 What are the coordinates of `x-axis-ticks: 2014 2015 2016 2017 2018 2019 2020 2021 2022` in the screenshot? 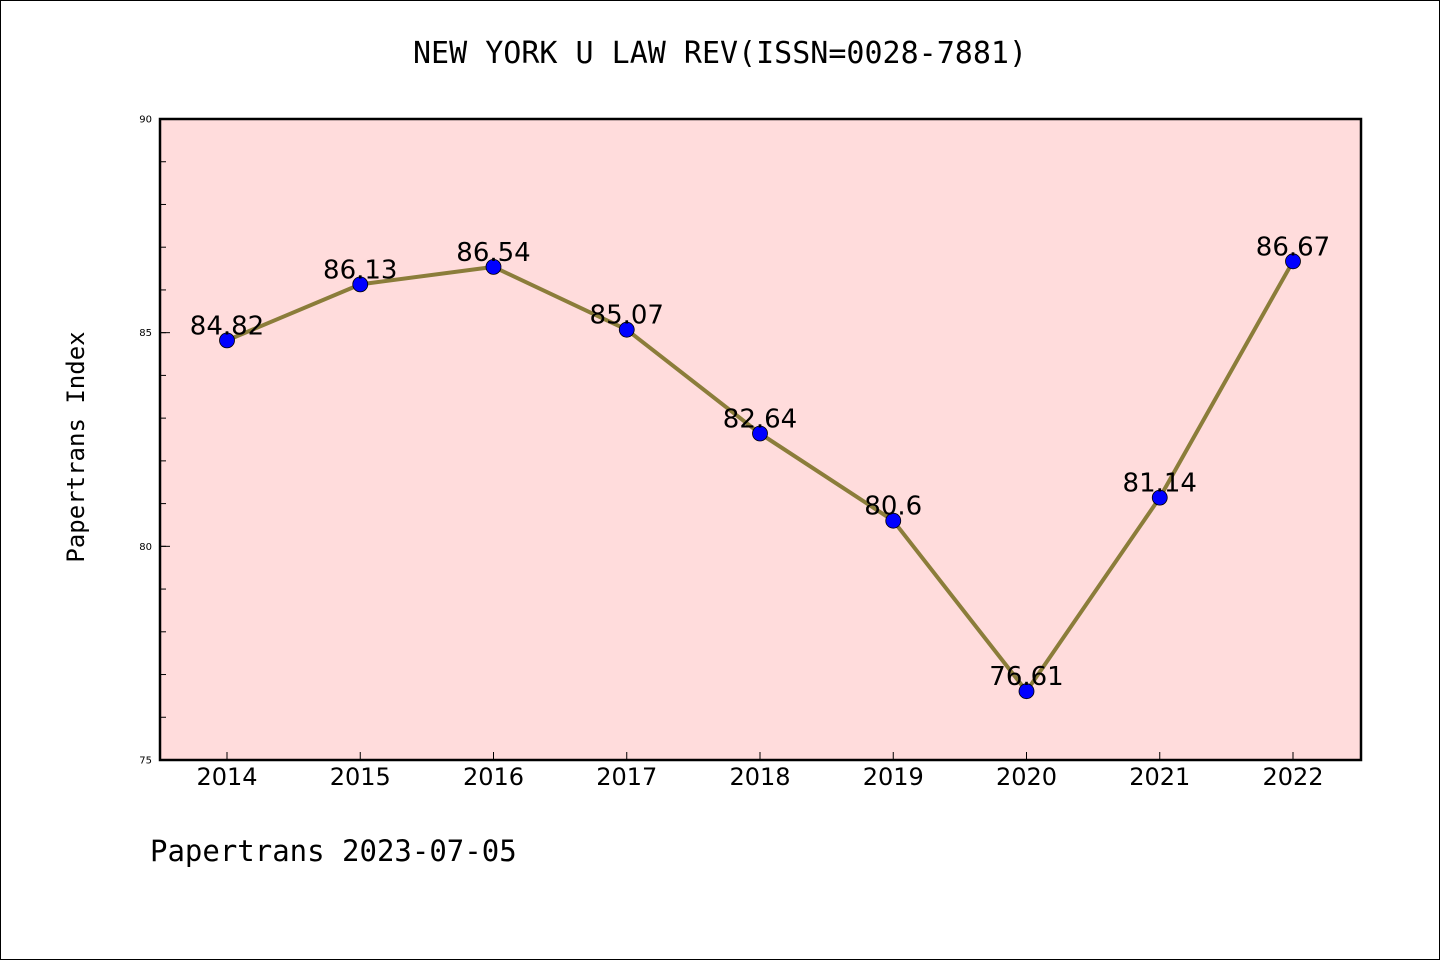 It's located at (760, 771).